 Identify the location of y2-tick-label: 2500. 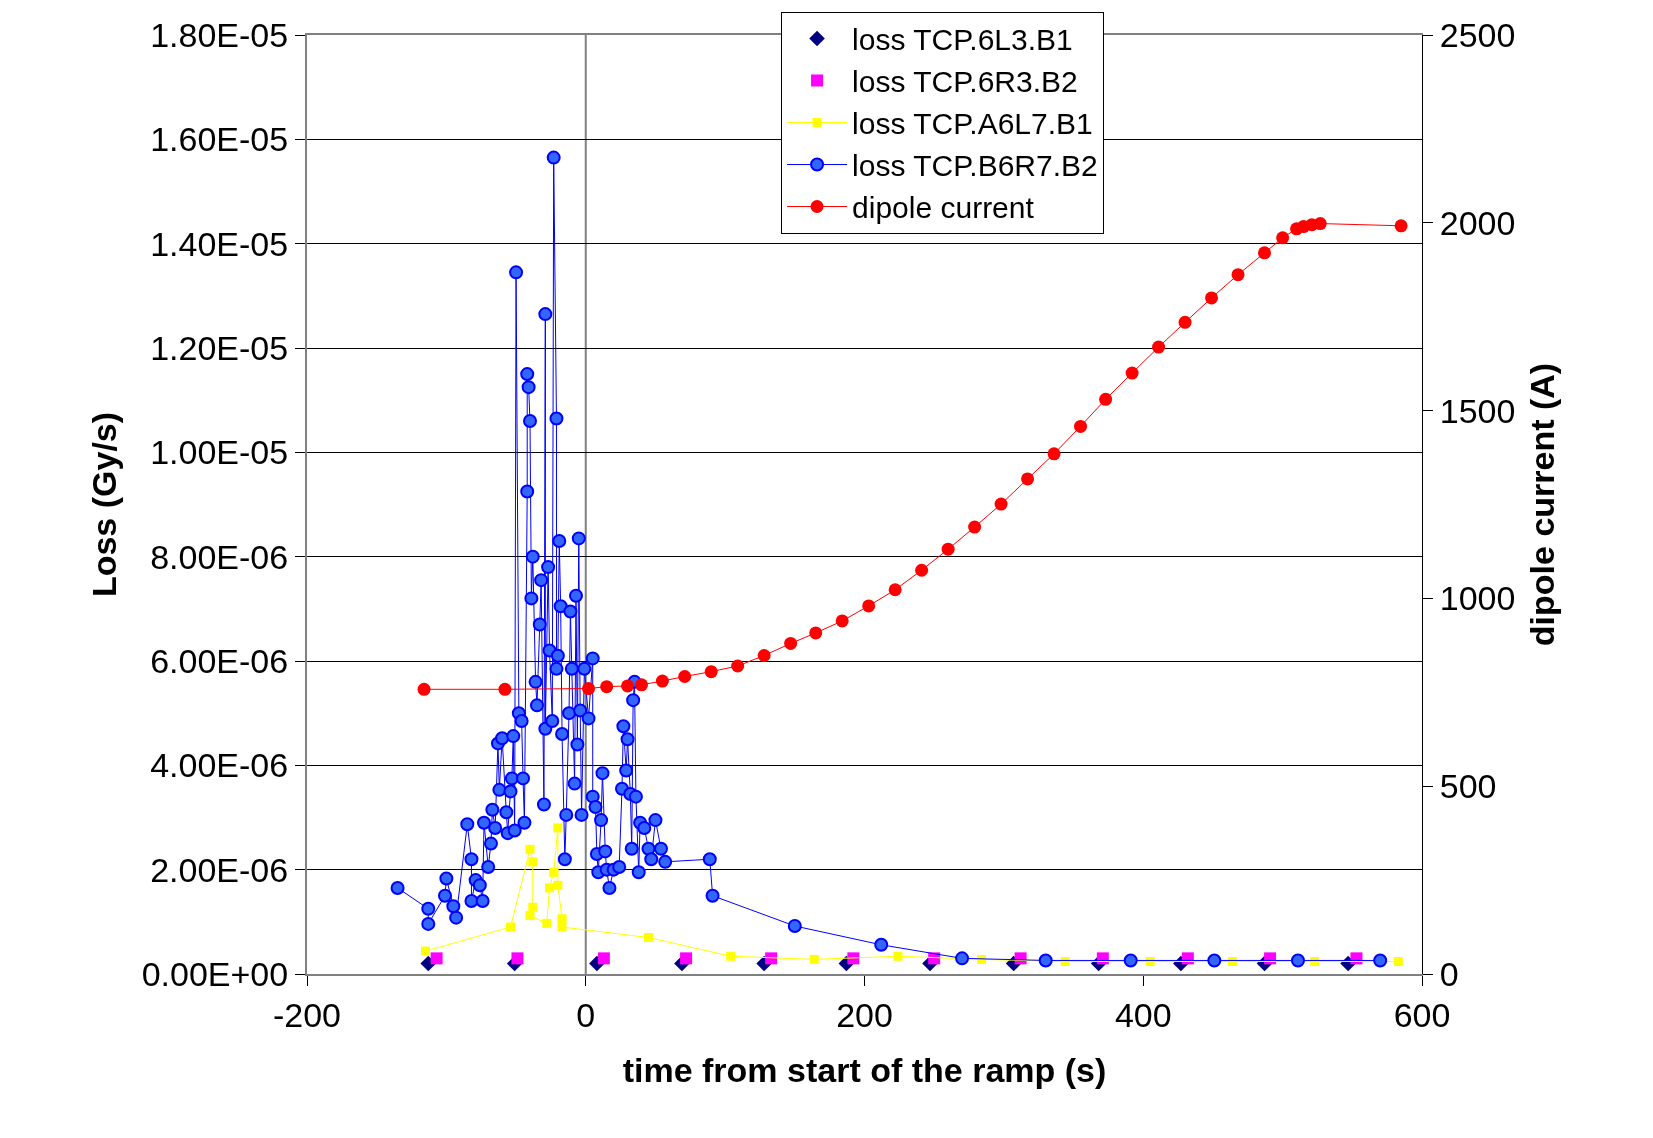
(1477, 34).